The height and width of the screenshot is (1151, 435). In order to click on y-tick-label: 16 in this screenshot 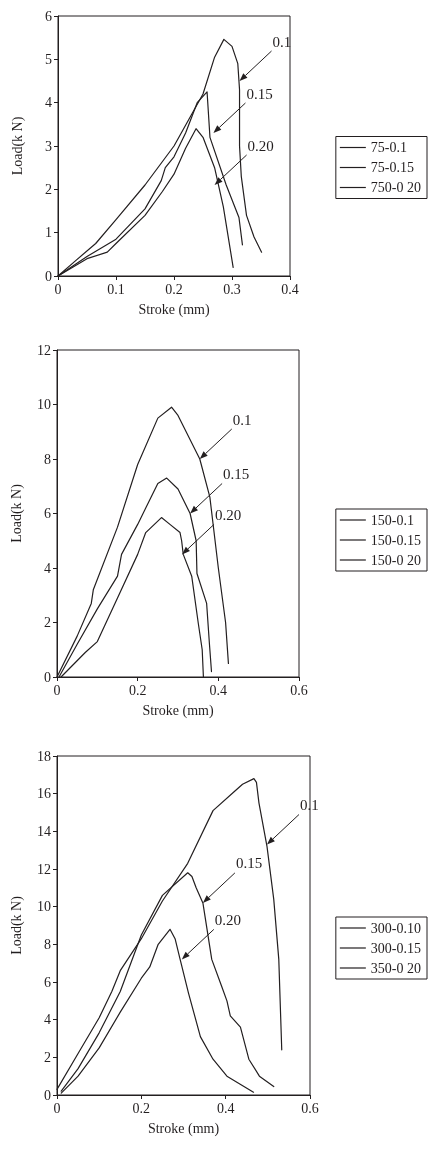, I will do `click(44, 794)`.